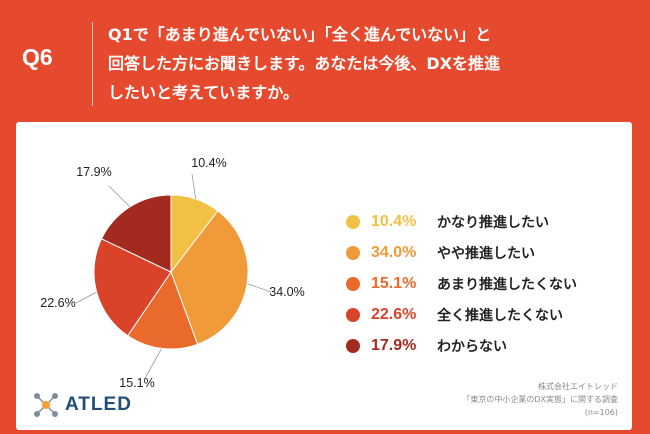 The width and height of the screenshot is (650, 434). What do you see at coordinates (286, 292) in the screenshot?
I see `slice-label-yaya: 34.0%` at bounding box center [286, 292].